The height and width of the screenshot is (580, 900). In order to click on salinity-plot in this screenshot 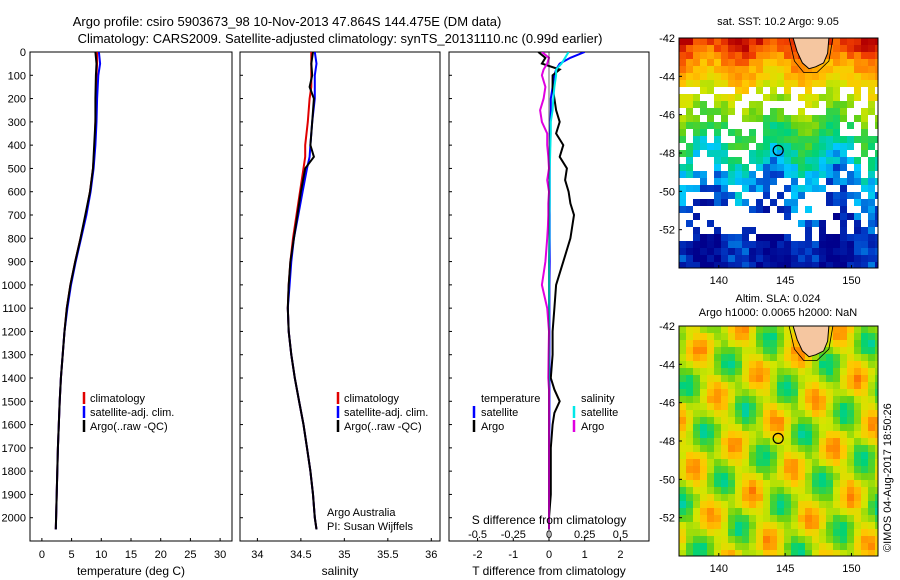, I will do `click(302, 291)`.